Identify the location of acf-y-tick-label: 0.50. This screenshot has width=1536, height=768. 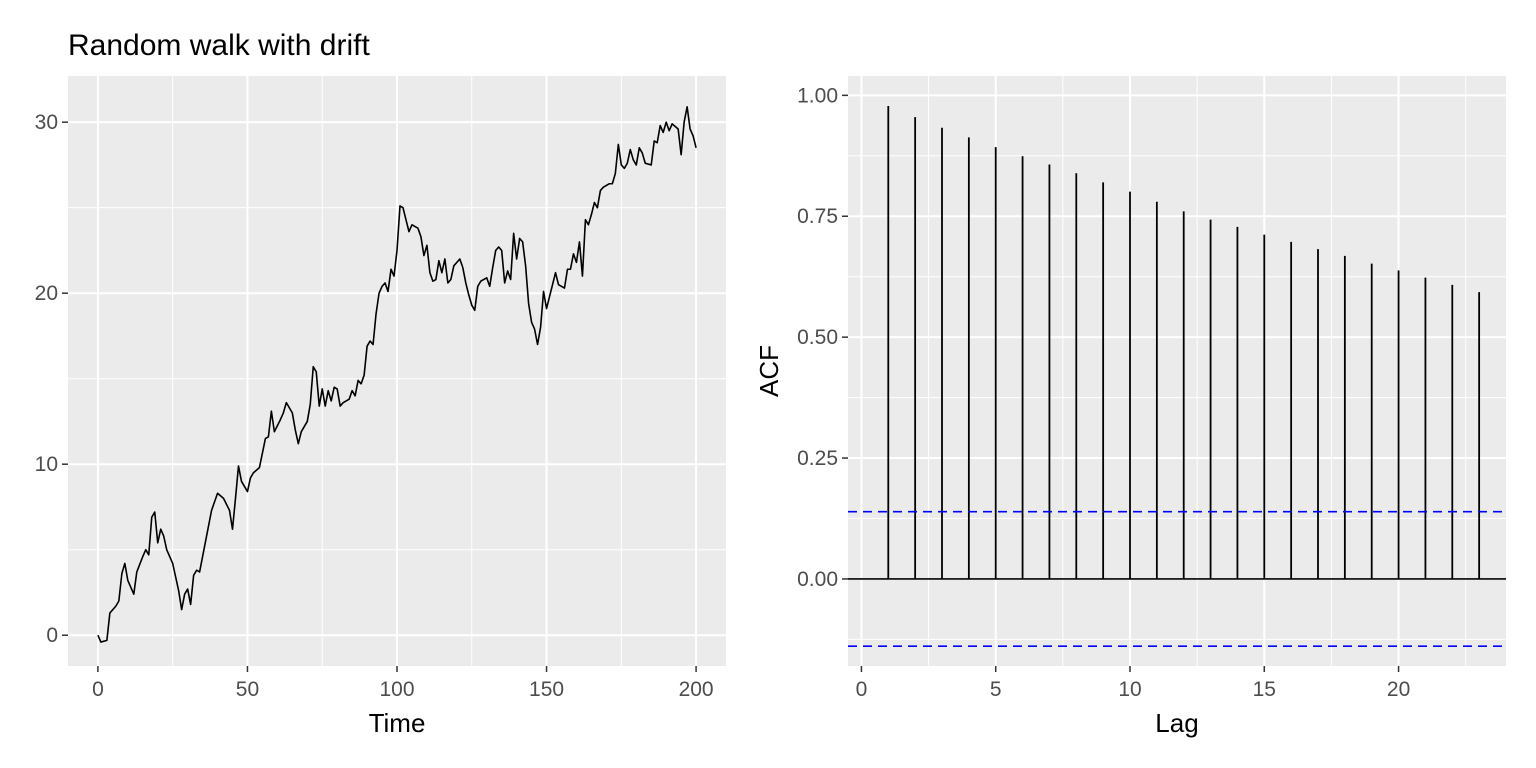
(817, 337).